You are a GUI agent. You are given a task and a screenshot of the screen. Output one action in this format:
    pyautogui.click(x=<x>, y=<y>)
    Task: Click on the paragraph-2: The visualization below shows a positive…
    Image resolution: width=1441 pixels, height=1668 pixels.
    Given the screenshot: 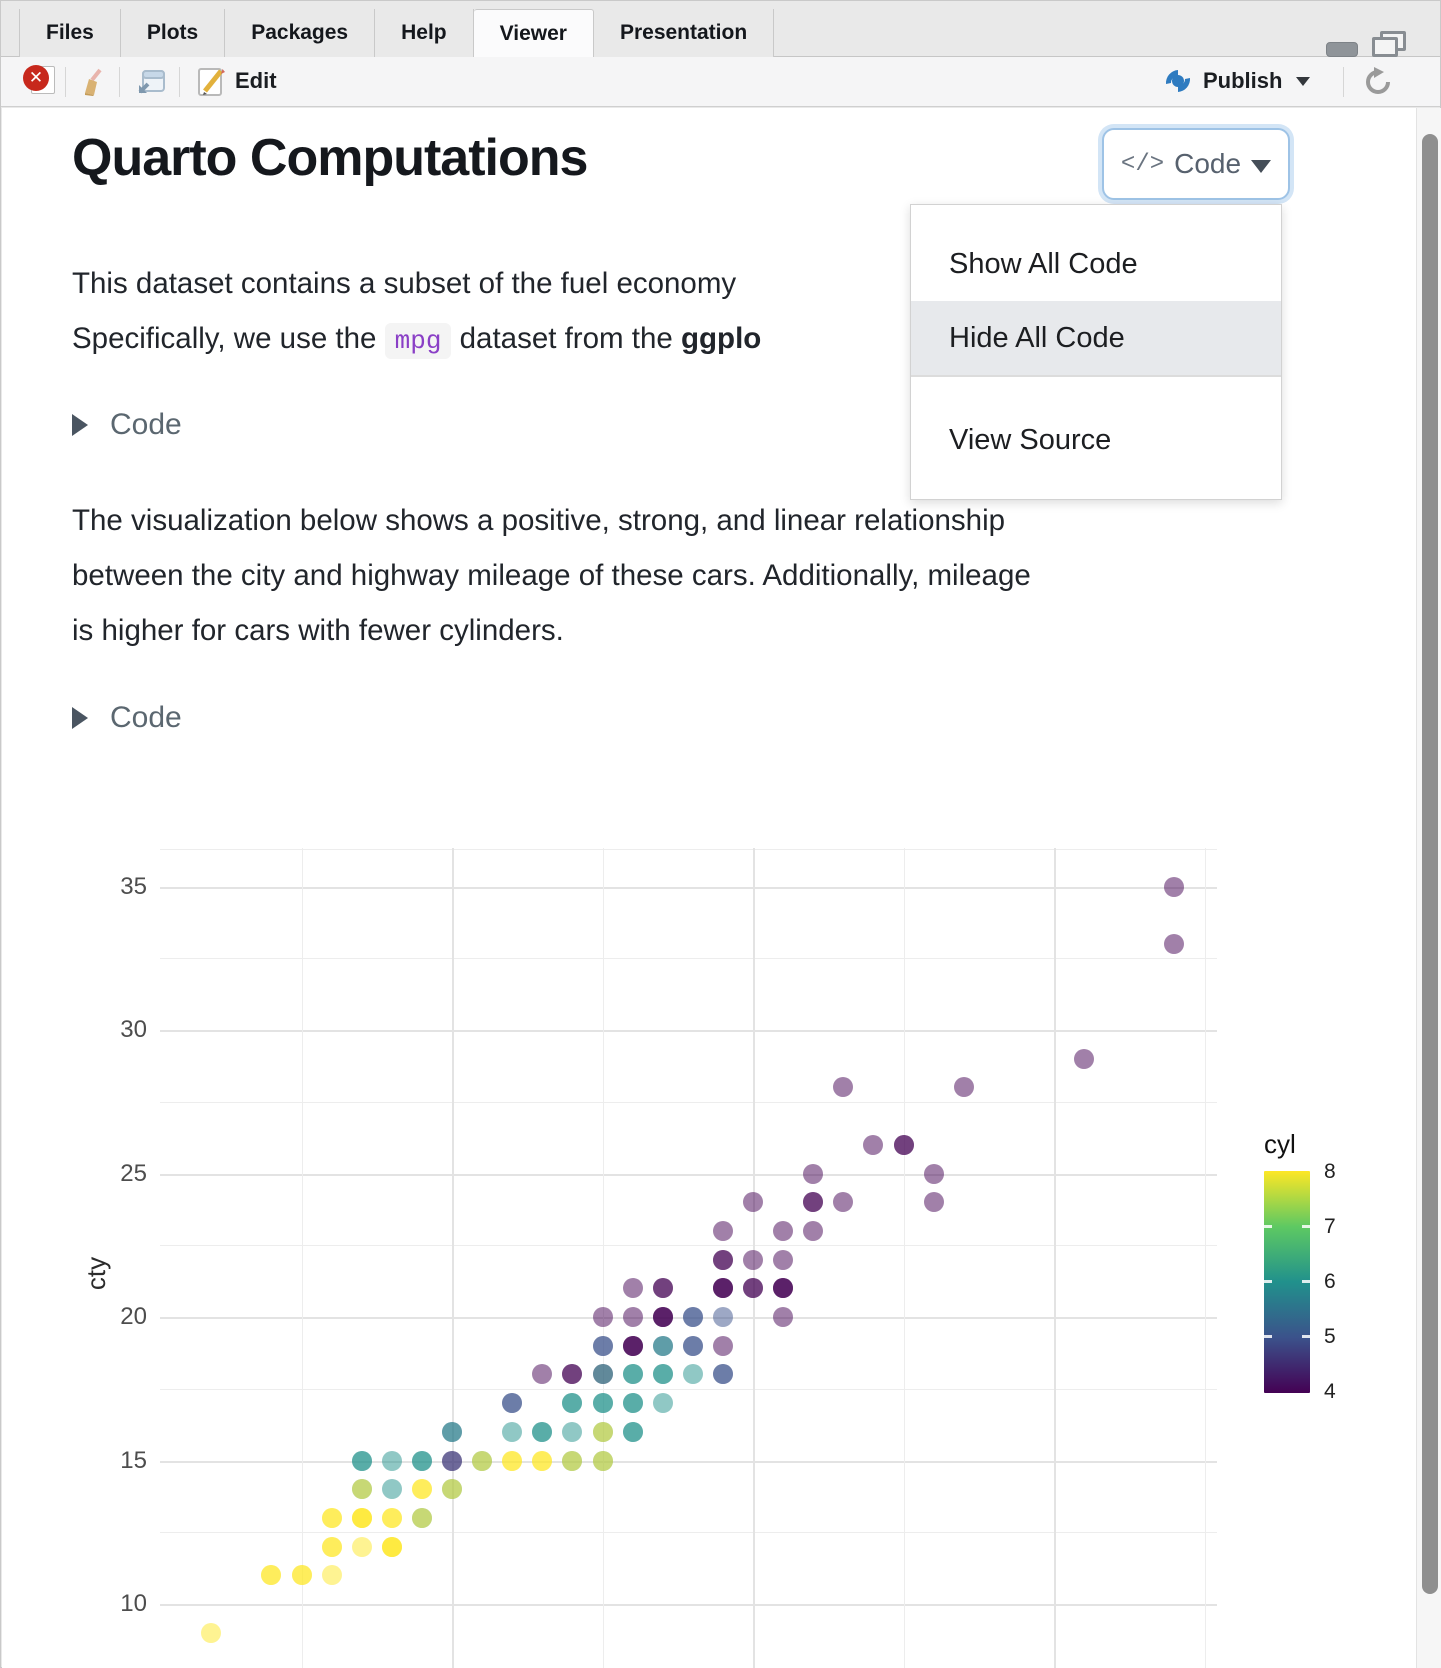 What is the action you would take?
    pyautogui.click(x=717, y=575)
    